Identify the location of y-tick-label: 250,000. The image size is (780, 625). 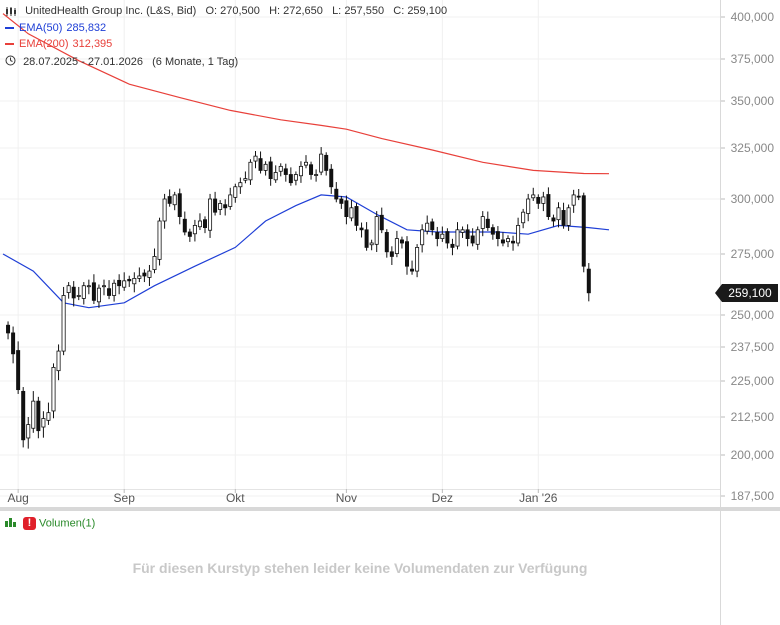
(753, 315).